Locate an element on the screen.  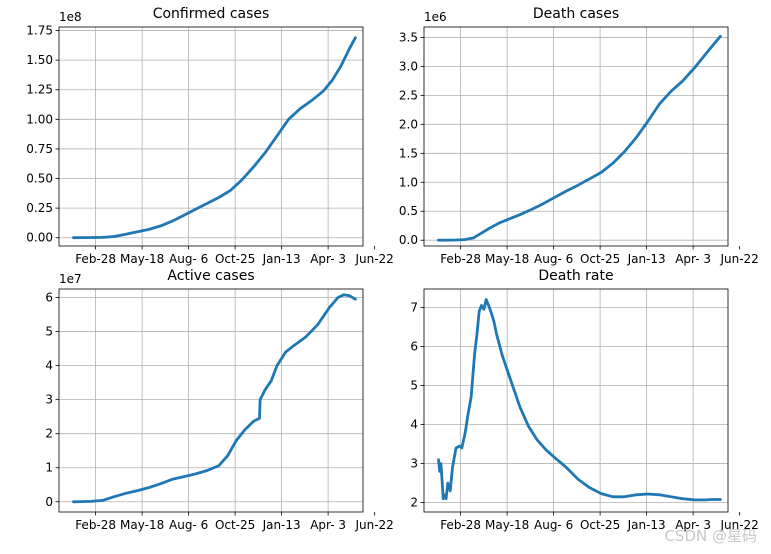
y-tick-label: 0.0 is located at coordinates (408, 240).